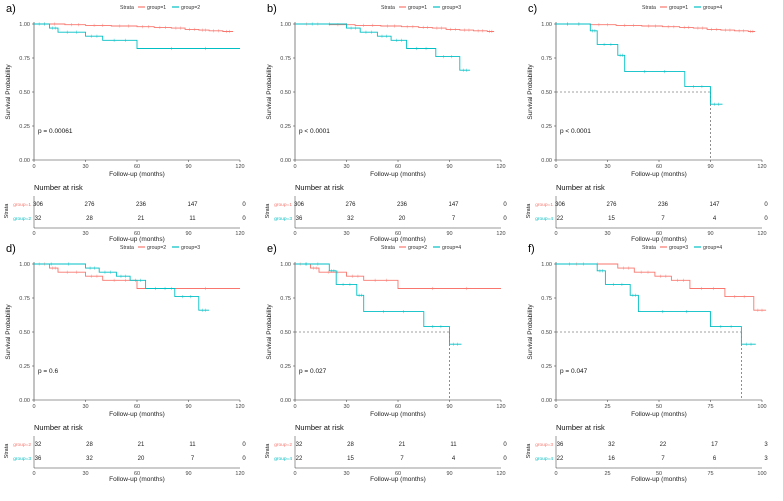  Describe the element at coordinates (314, 131) in the screenshot. I see `p-value: p < 0.0001` at that location.